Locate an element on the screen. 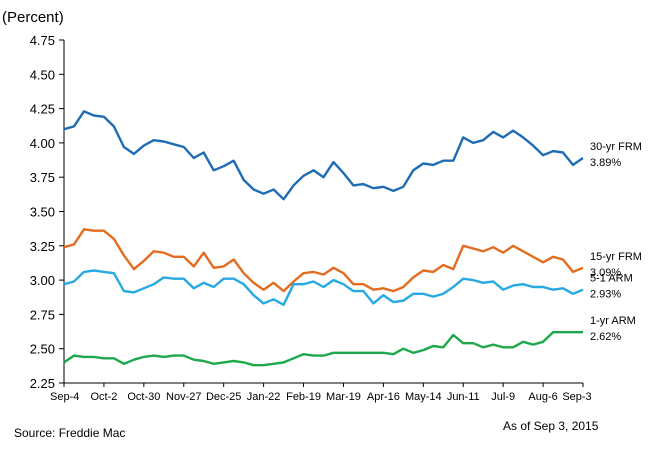 The image size is (655, 450). y-tick-label: 3.25 is located at coordinates (42, 246).